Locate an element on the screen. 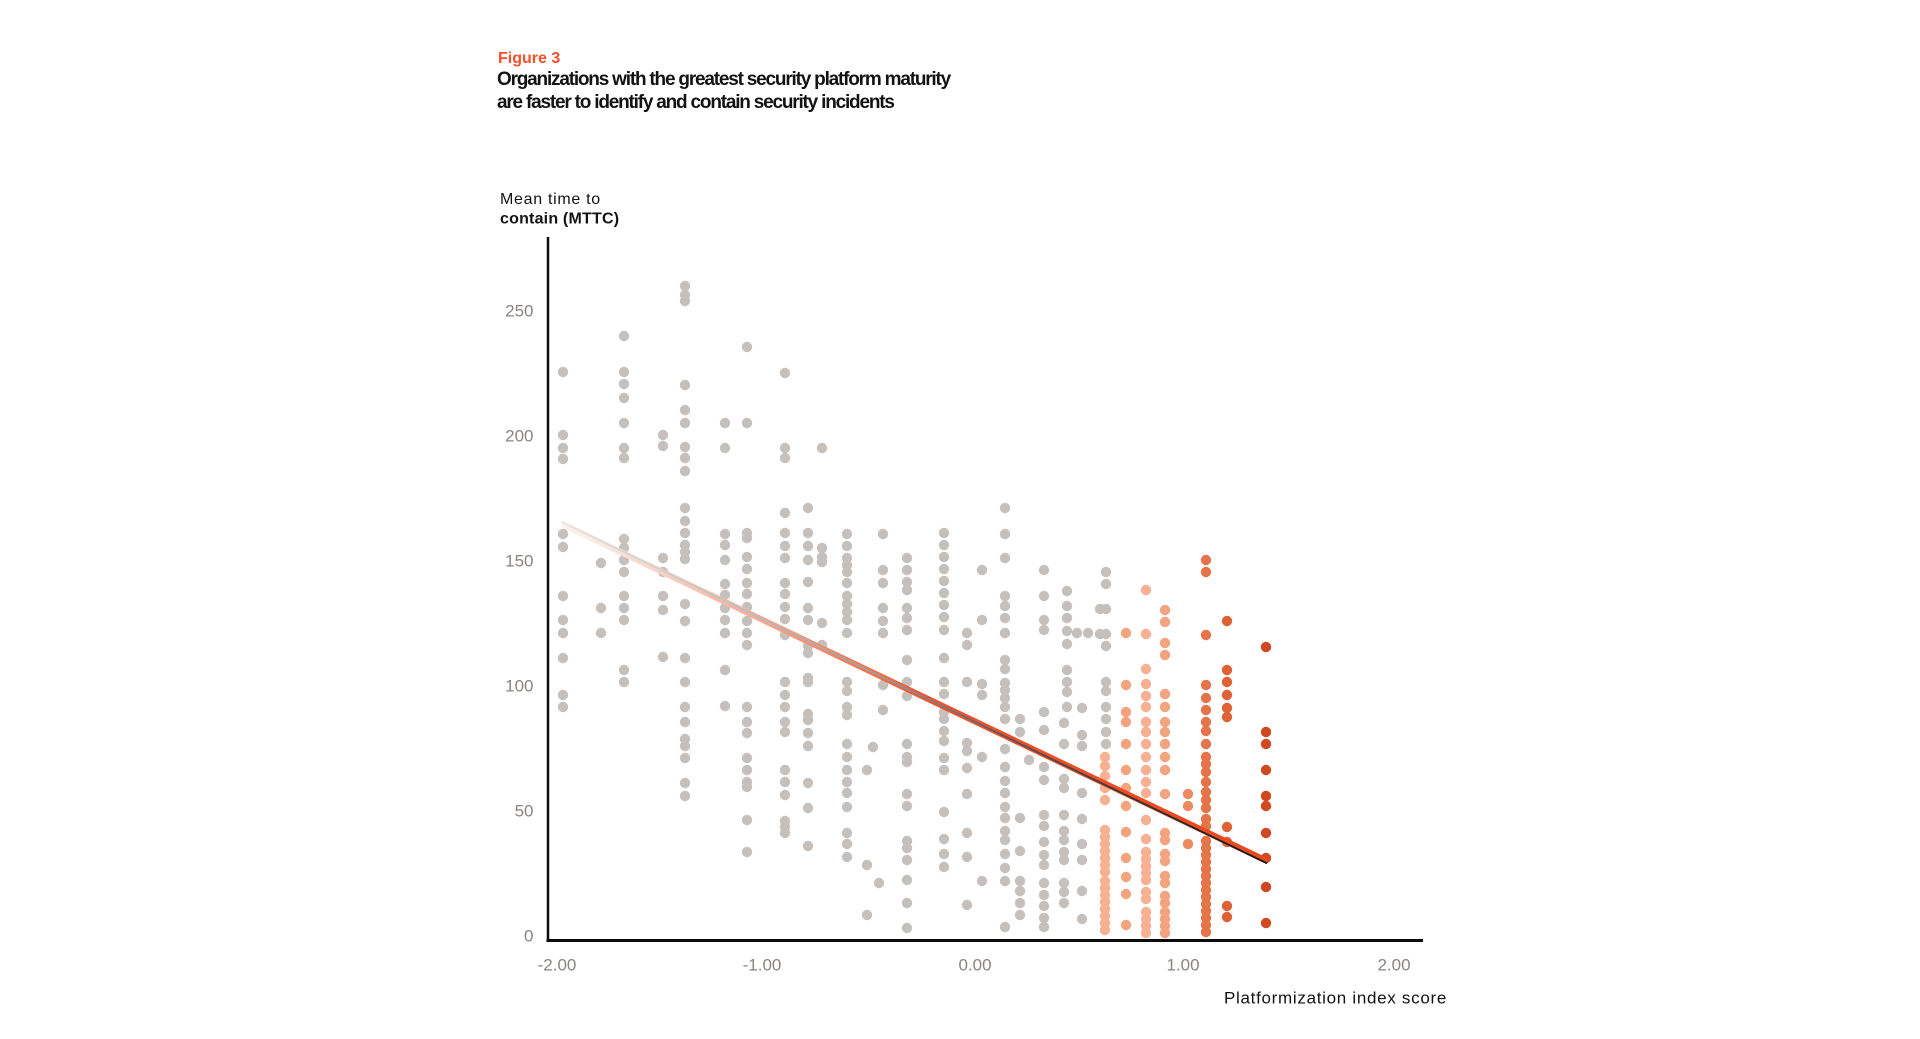 Image resolution: width=1920 pixels, height=1039 pixels. svg-text: 0.00 is located at coordinates (974, 965).